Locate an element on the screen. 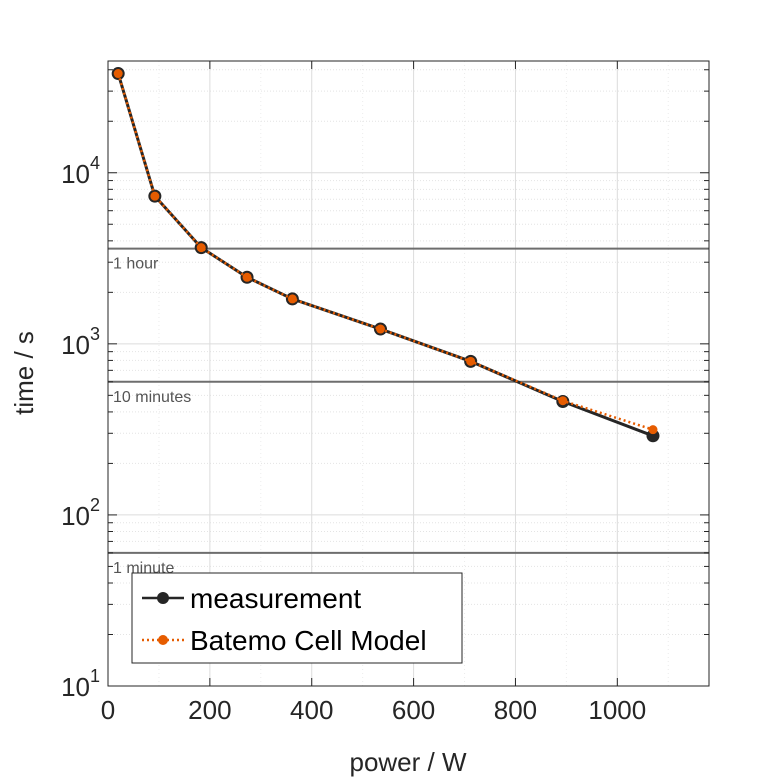 The width and height of the screenshot is (781, 781). legend: measurement Batemo Cell Model is located at coordinates (297, 618).